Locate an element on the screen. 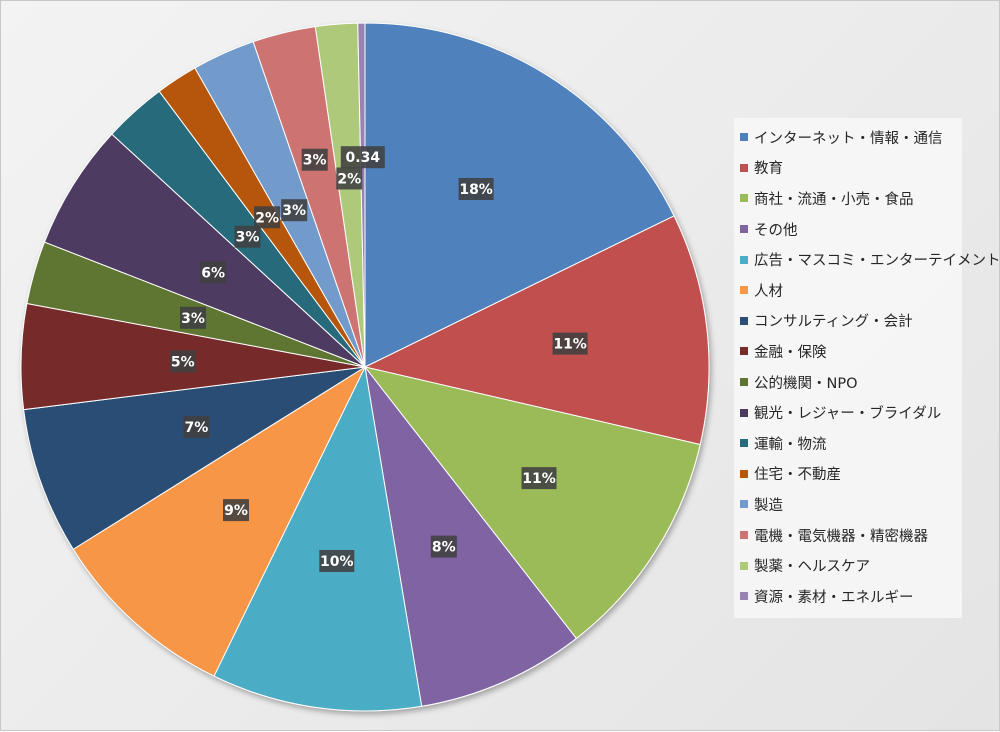 Image resolution: width=1000 pixels, height=732 pixels. slice-data-label-text: 10% is located at coordinates (337, 562).